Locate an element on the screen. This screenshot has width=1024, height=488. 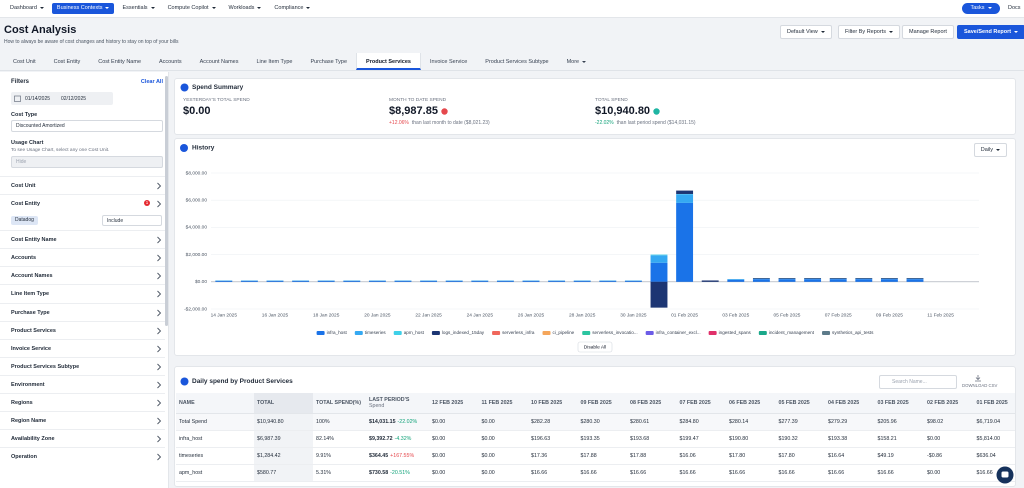
nav-item: Essentials is located at coordinates (138, 8).